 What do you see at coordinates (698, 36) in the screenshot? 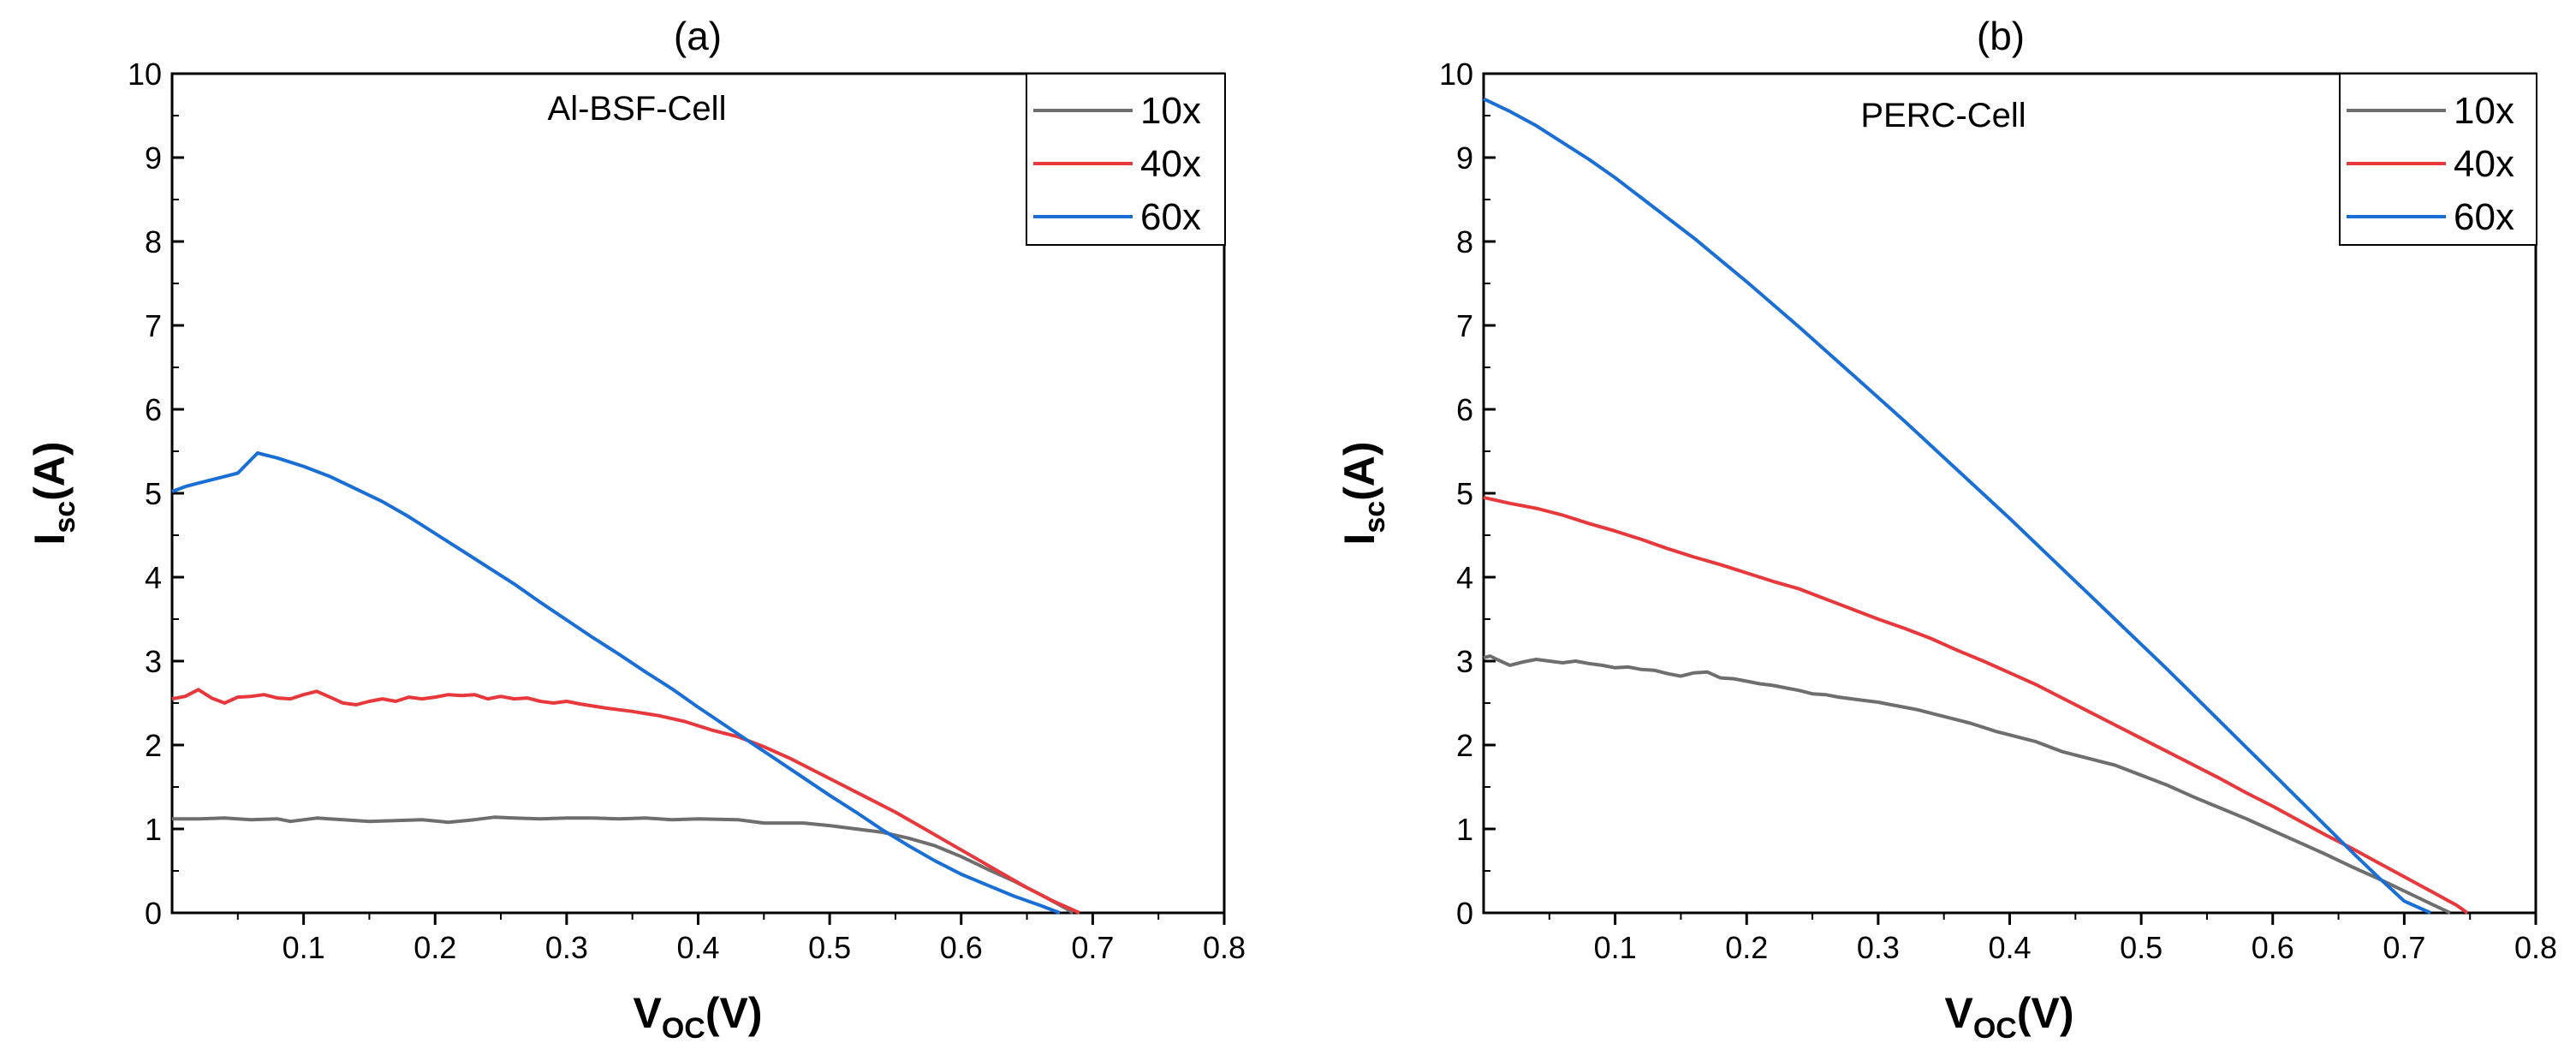
I see `panel-label: (a)` at bounding box center [698, 36].